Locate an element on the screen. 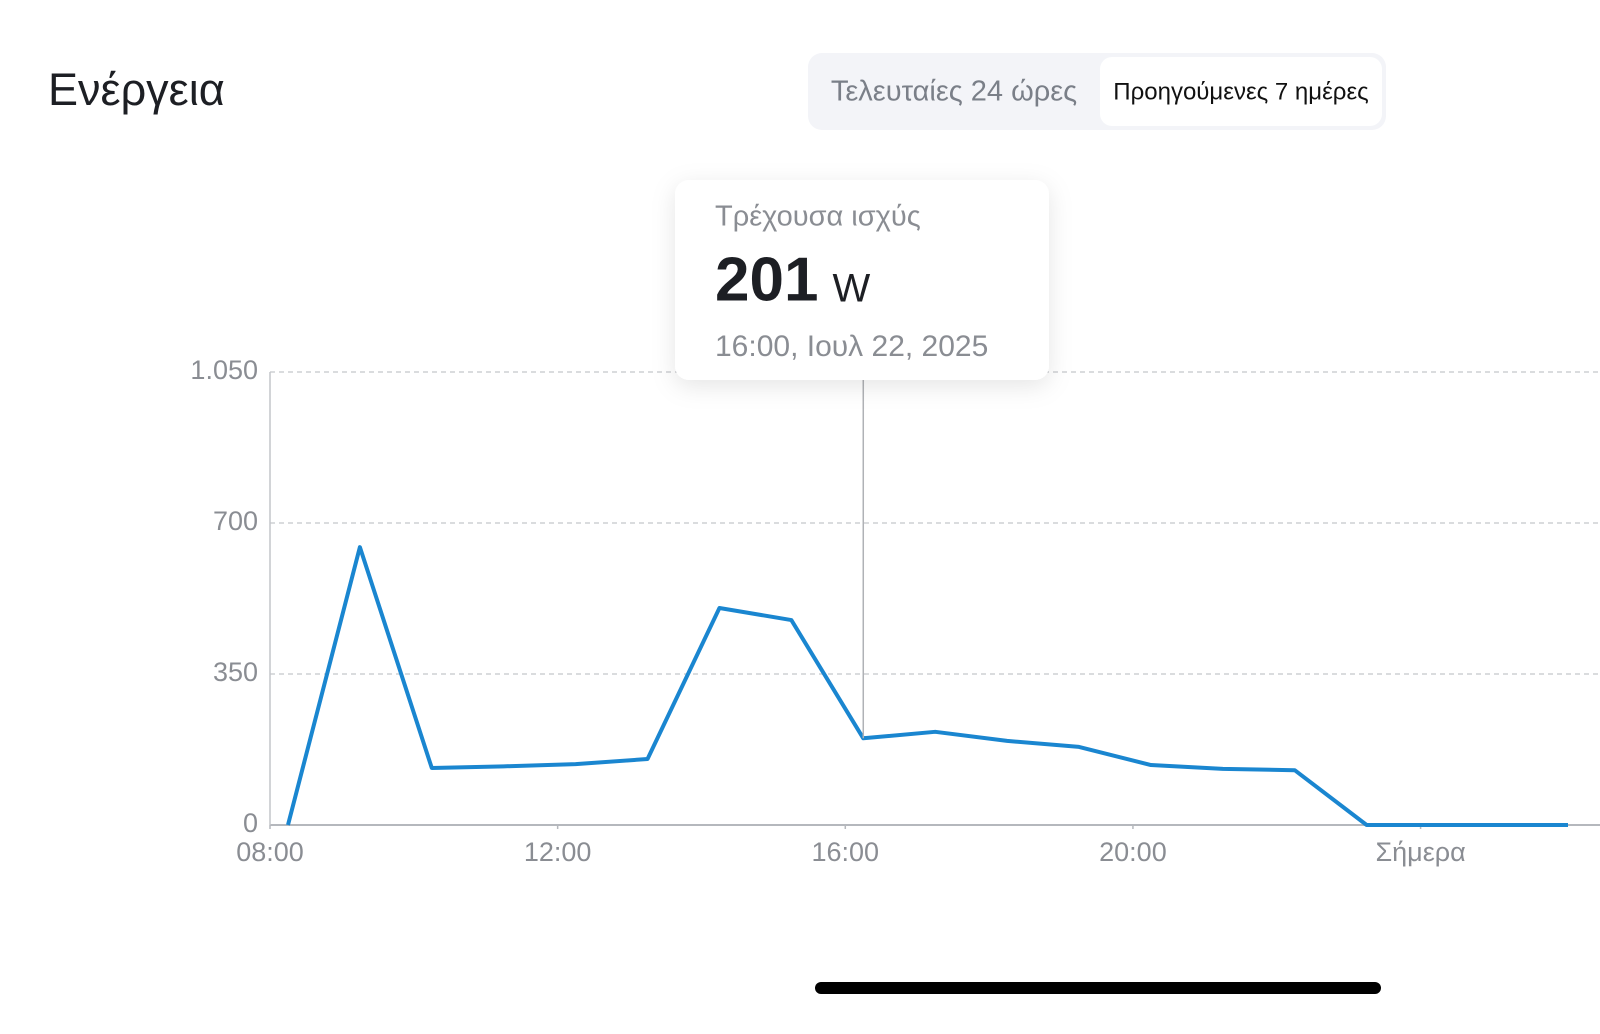 This screenshot has height=1034, width=1600. tooltip-label: Τρέχουσα ισχύς is located at coordinates (818, 217).